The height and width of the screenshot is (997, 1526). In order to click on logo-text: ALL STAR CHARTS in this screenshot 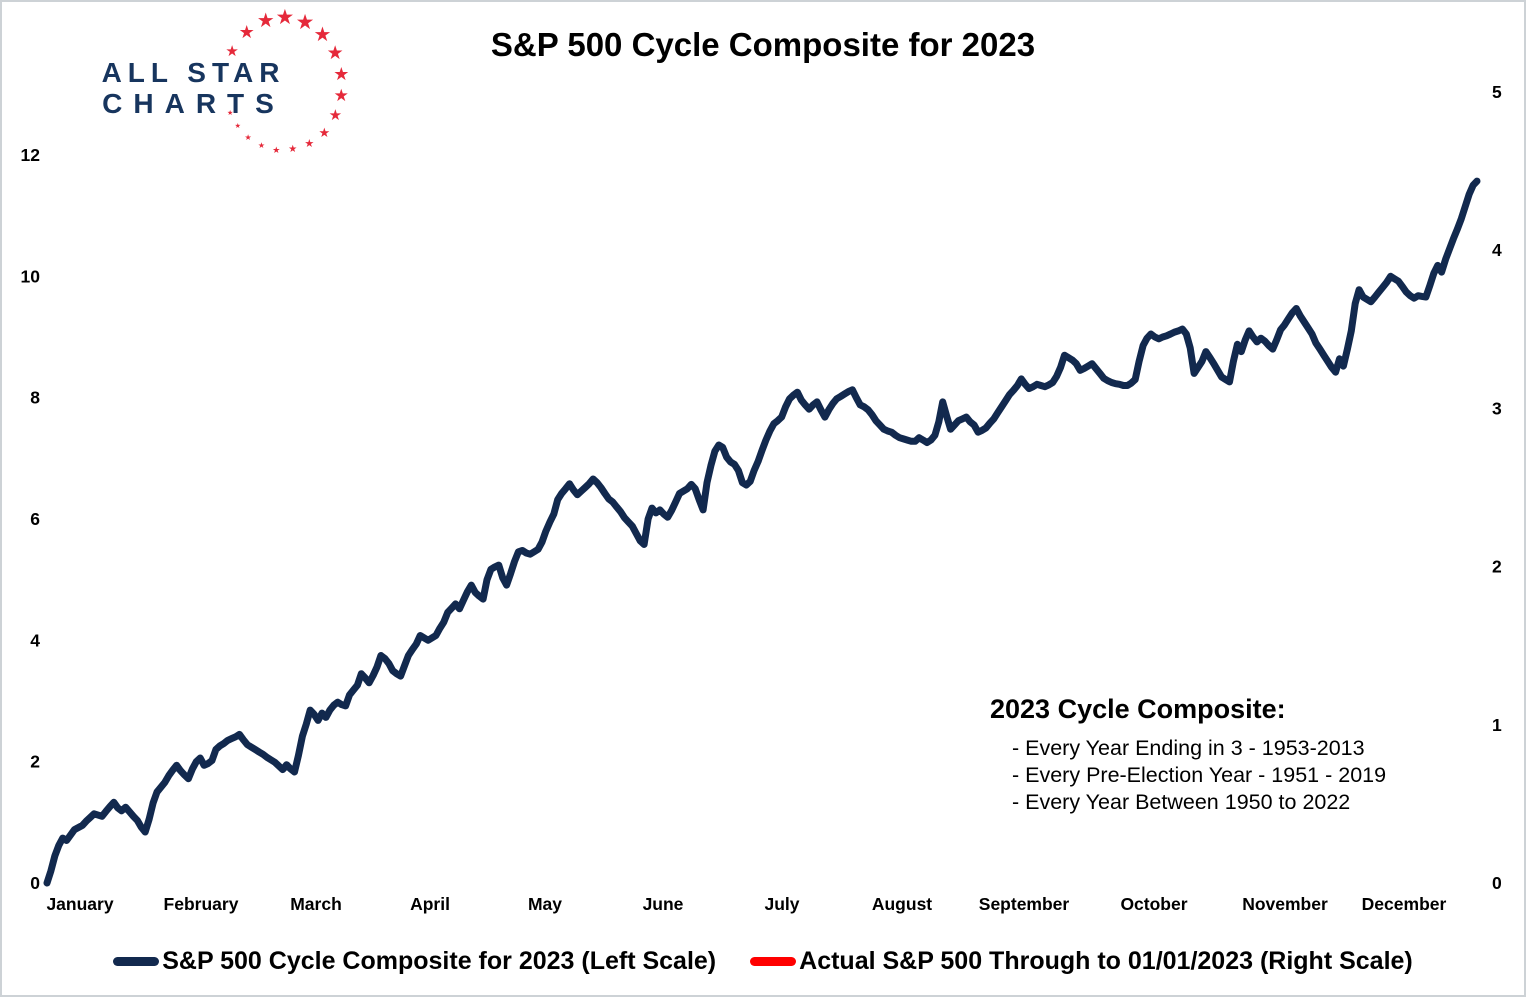, I will do `click(193, 88)`.